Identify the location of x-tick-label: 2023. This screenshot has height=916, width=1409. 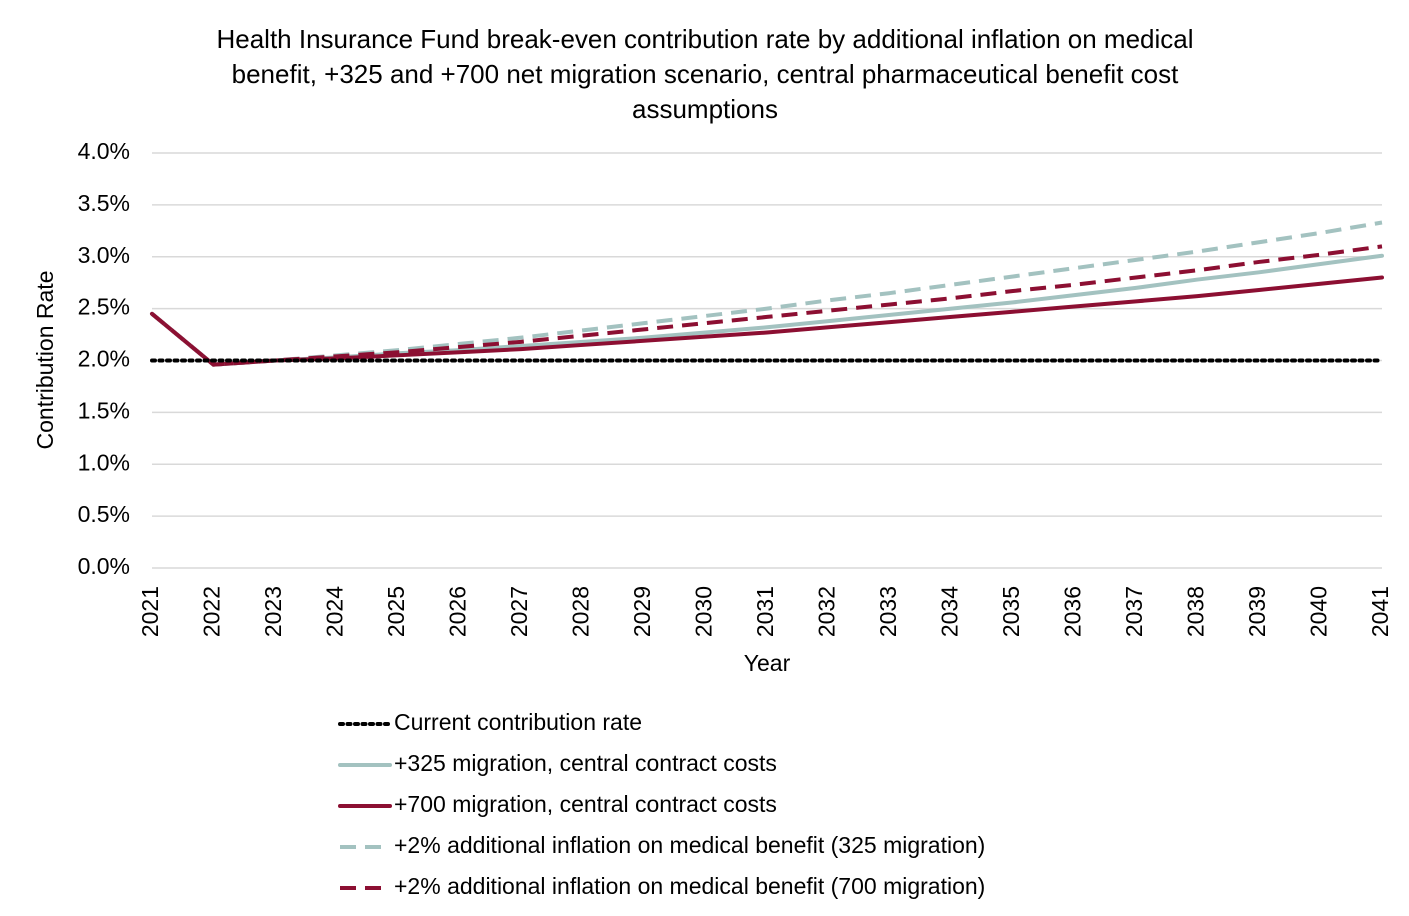
(273, 611).